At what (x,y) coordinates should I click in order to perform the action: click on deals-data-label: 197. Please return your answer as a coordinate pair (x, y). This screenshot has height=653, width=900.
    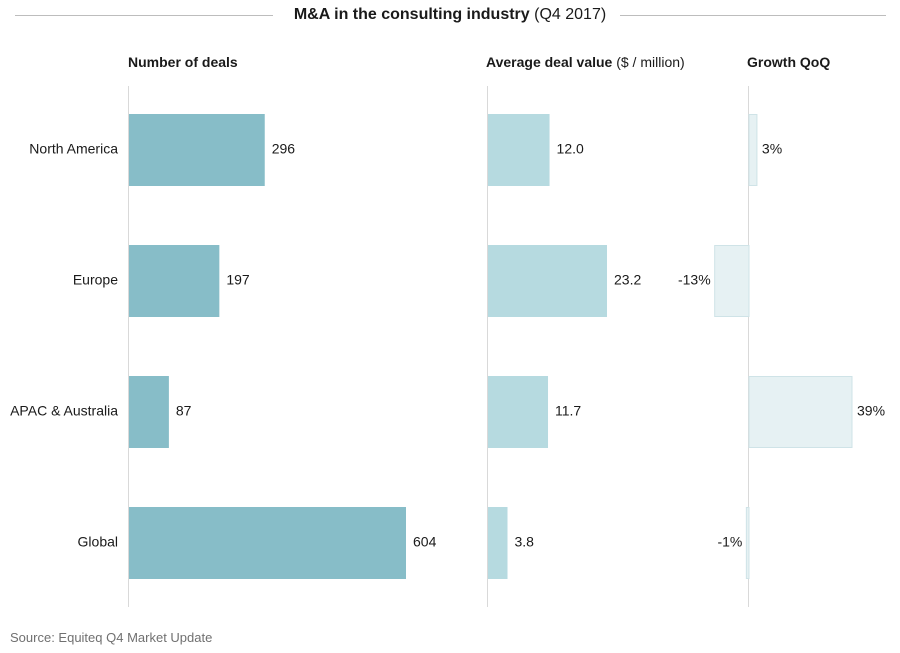
    Looking at the image, I should click on (238, 280).